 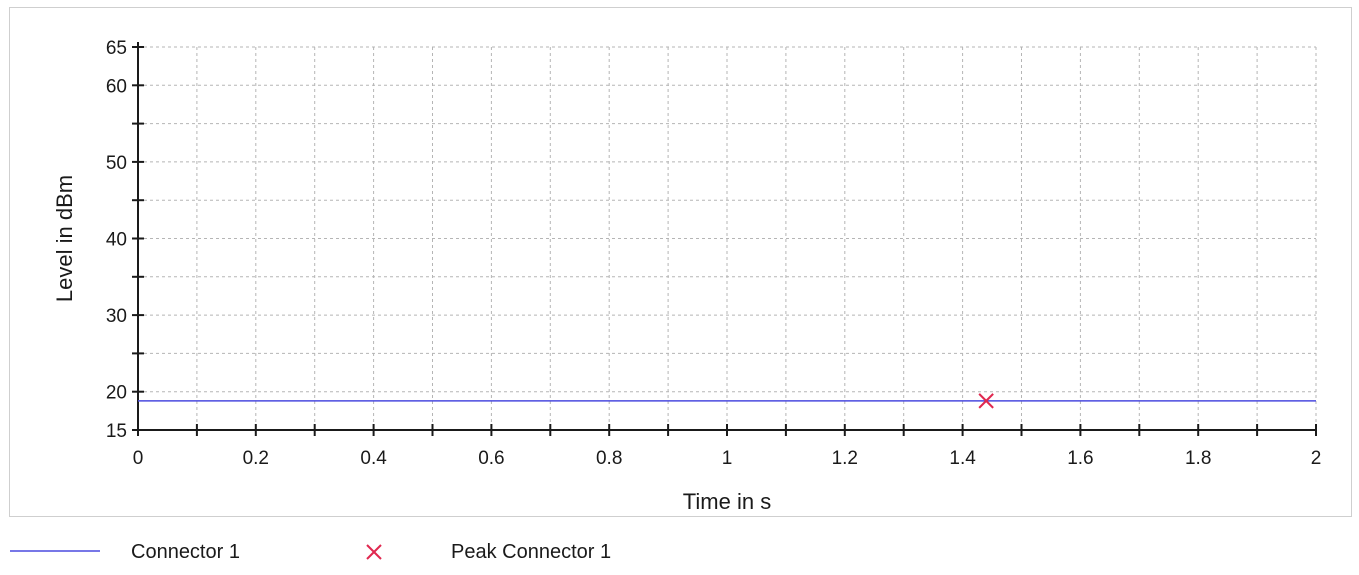 I want to click on x-tick-label: 2, so click(x=1316, y=458).